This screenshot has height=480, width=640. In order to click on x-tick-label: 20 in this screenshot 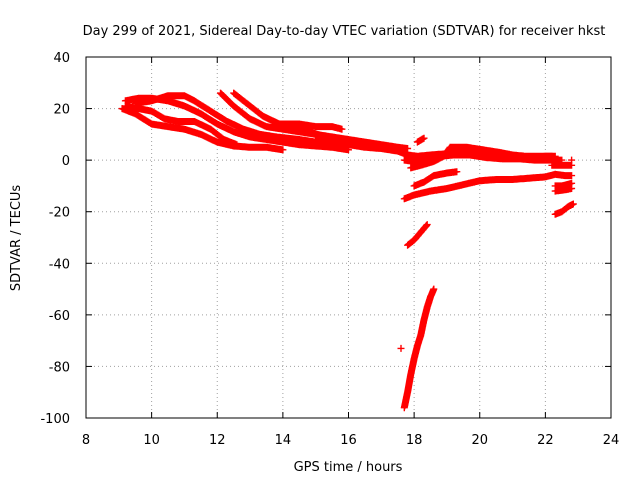, I will do `click(479, 440)`.